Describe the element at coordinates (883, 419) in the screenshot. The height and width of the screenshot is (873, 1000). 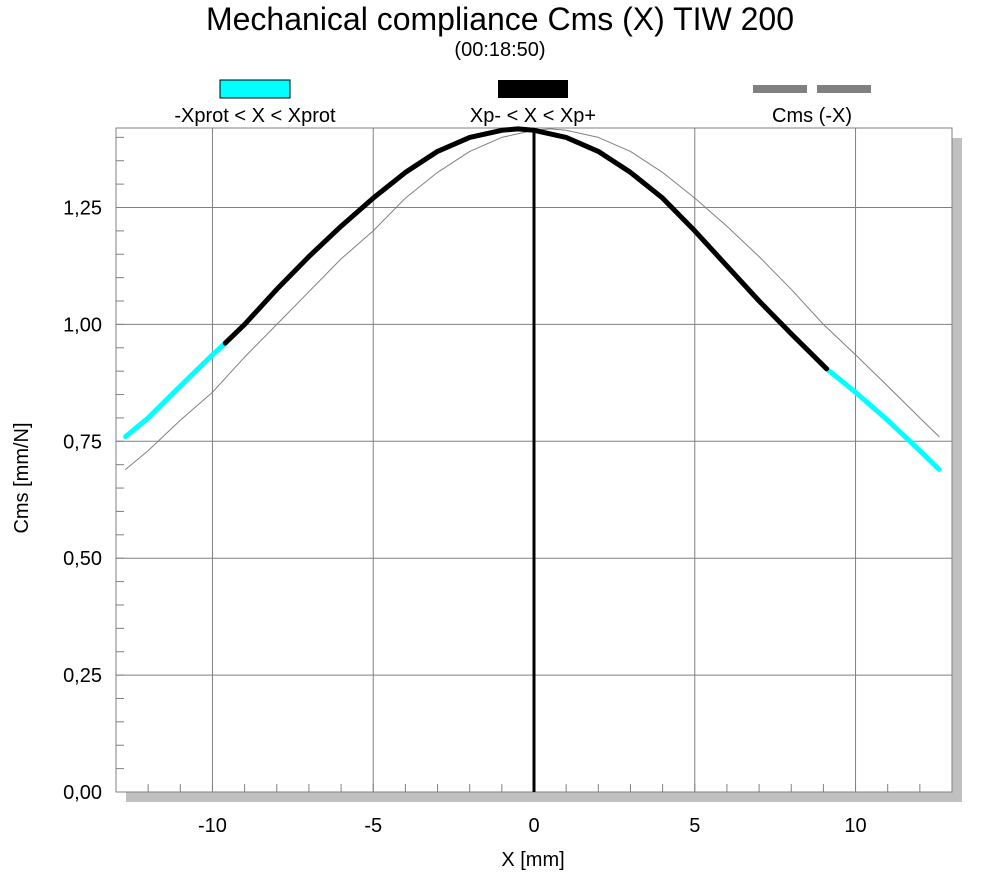
I see `series-line-xprot-right` at that location.